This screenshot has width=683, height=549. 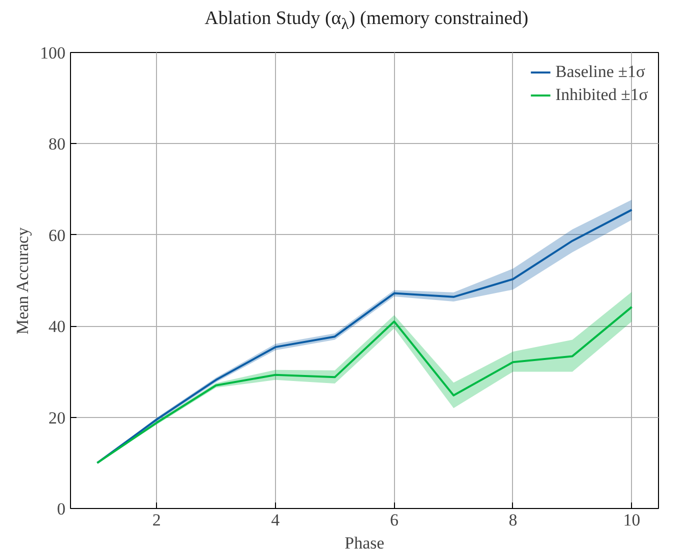 I want to click on x-tick-label: 10, so click(x=631, y=520).